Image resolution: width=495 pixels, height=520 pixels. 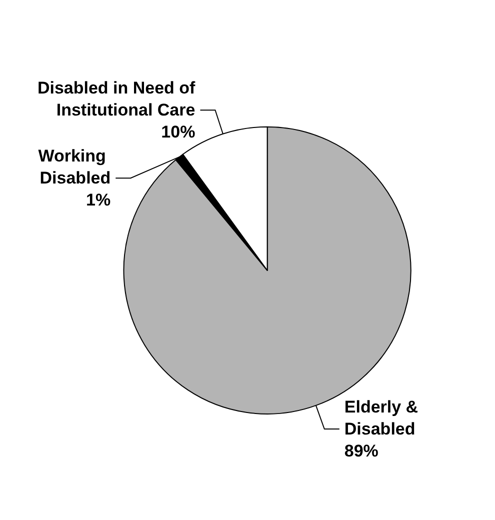 What do you see at coordinates (98, 200) in the screenshot?
I see `data-label: 1%` at bounding box center [98, 200].